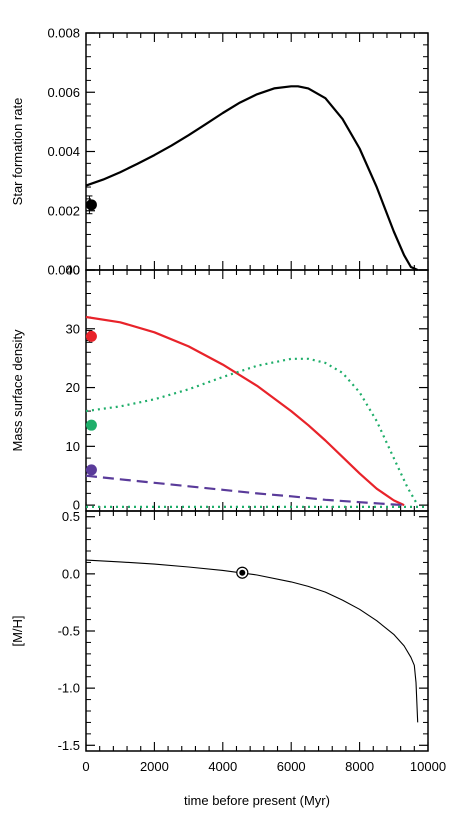 The image size is (458, 817). I want to click on y-tick-label: 30, so click(73, 328).